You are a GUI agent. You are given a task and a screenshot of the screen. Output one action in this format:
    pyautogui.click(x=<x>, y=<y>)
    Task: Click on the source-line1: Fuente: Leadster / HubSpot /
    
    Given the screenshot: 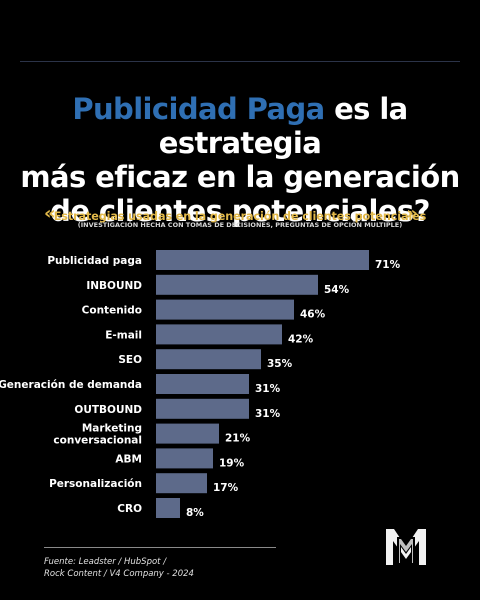 What is the action you would take?
    pyautogui.click(x=105, y=562)
    